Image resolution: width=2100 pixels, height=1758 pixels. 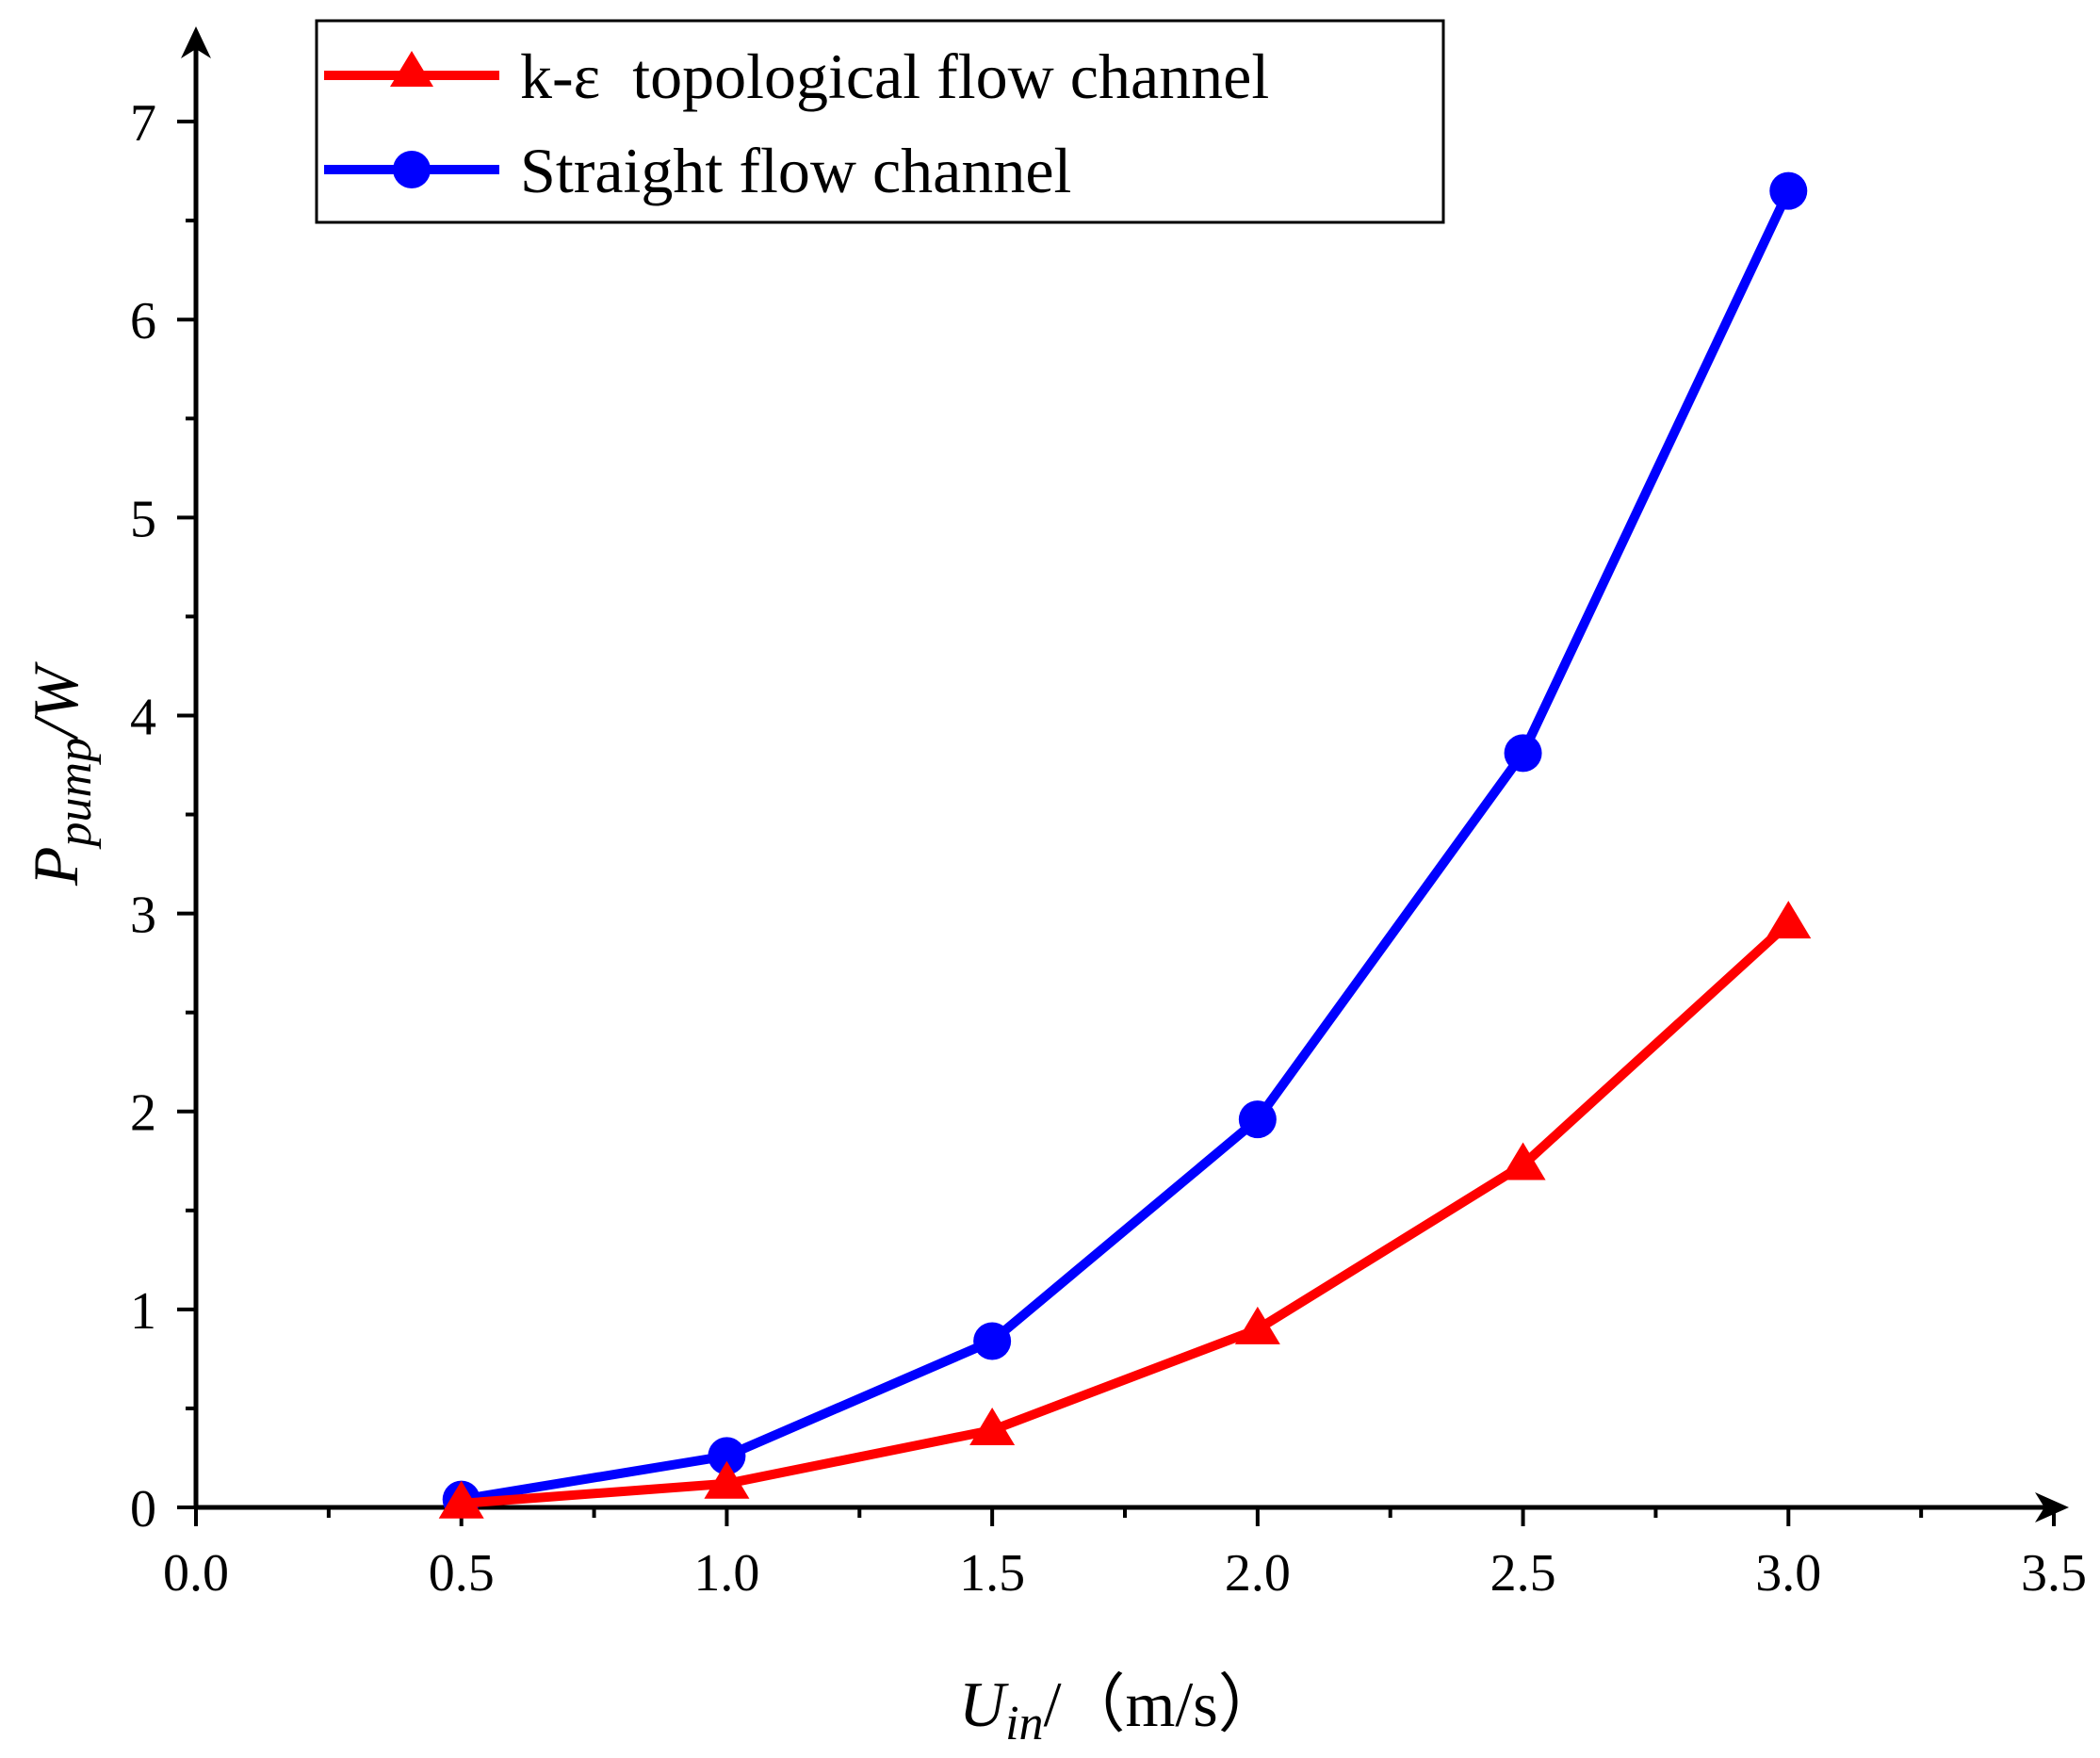 What do you see at coordinates (143, 321) in the screenshot?
I see `y-tick-label: 6` at bounding box center [143, 321].